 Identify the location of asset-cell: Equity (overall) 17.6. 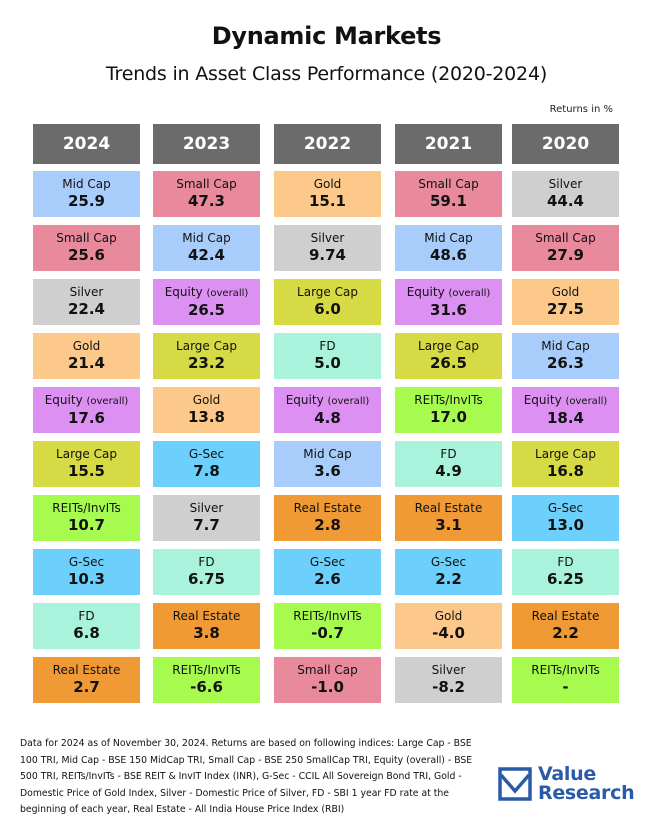
(86, 410).